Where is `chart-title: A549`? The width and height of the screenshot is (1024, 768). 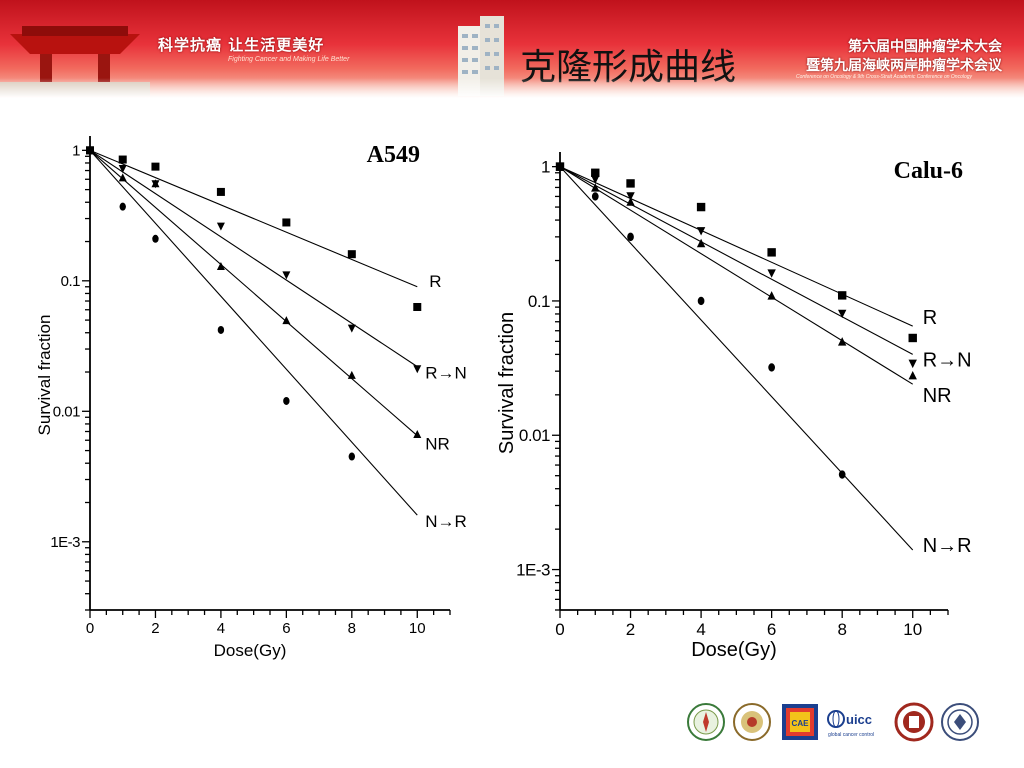
chart-title: A549 is located at coordinates (393, 155).